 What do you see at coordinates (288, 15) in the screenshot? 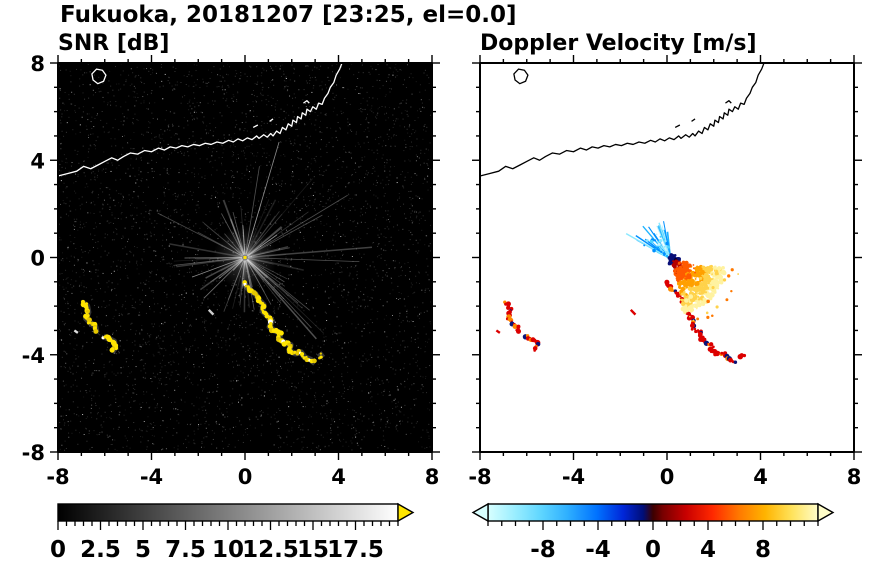
I see `figure-title: Fukuoka, 20181207 [23:25, el=0.0]` at bounding box center [288, 15].